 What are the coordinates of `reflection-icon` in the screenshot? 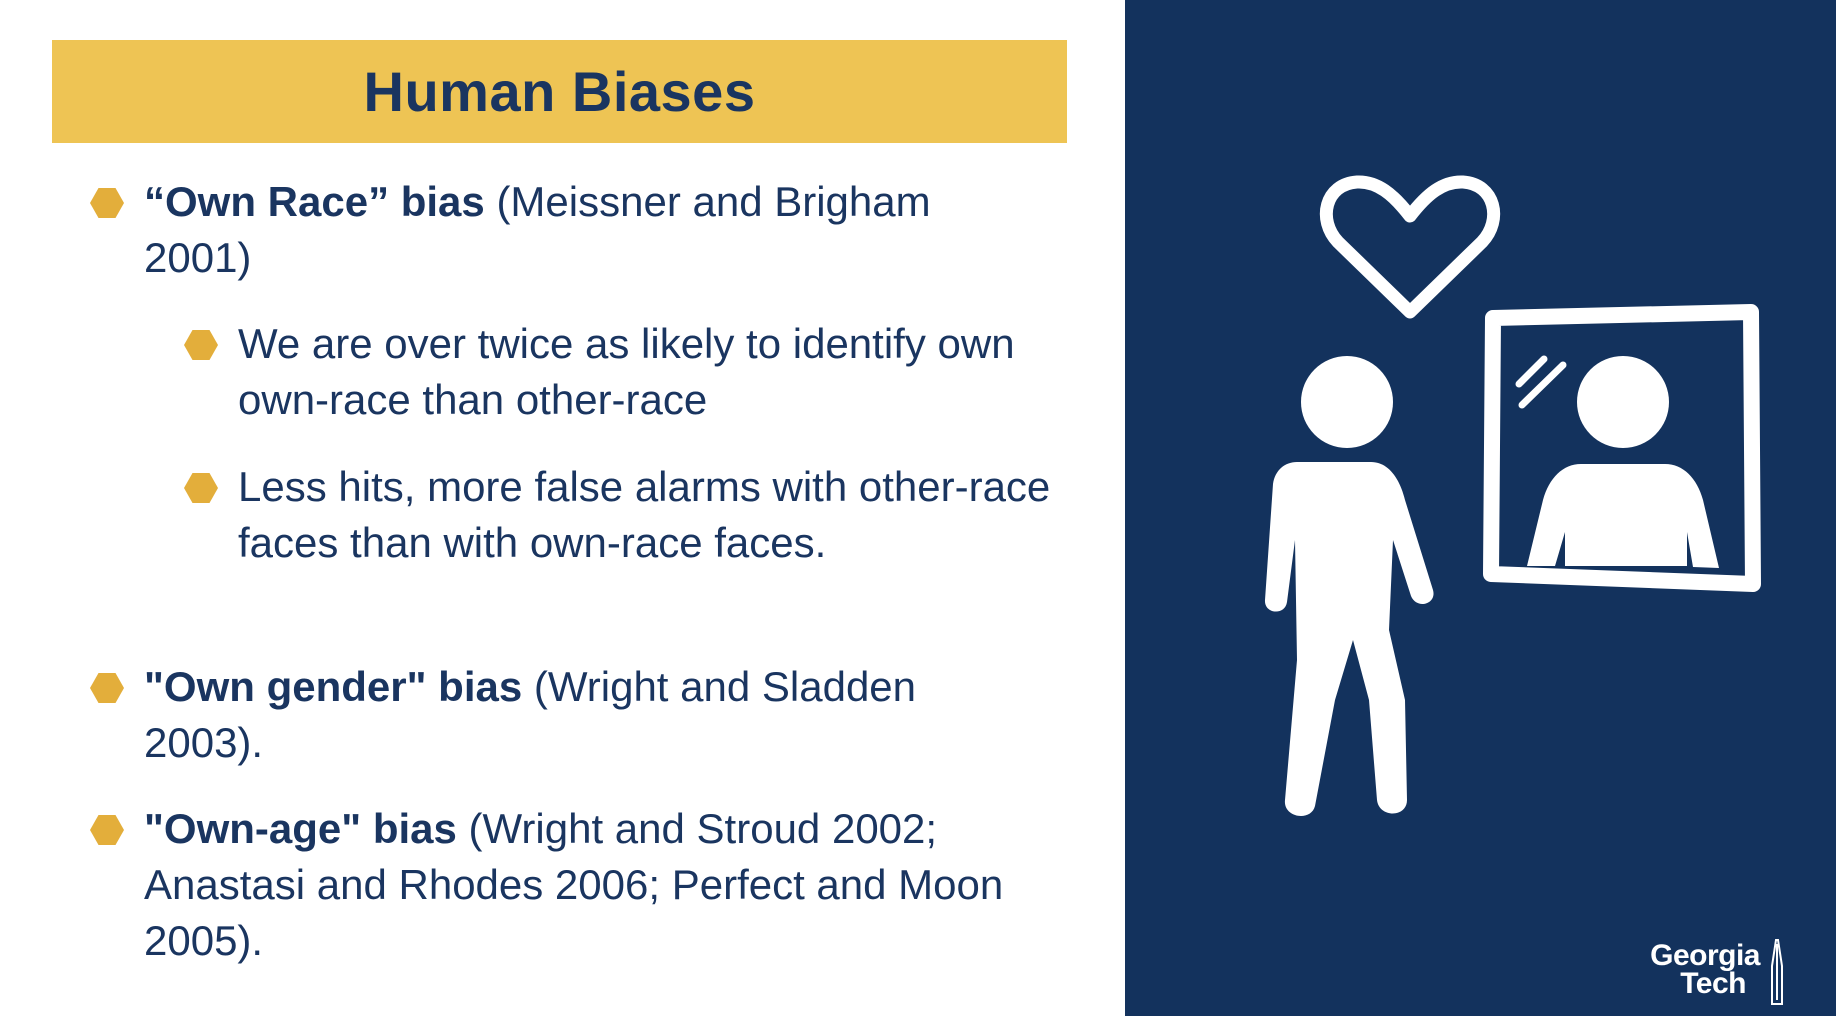 It's located at (1623, 462).